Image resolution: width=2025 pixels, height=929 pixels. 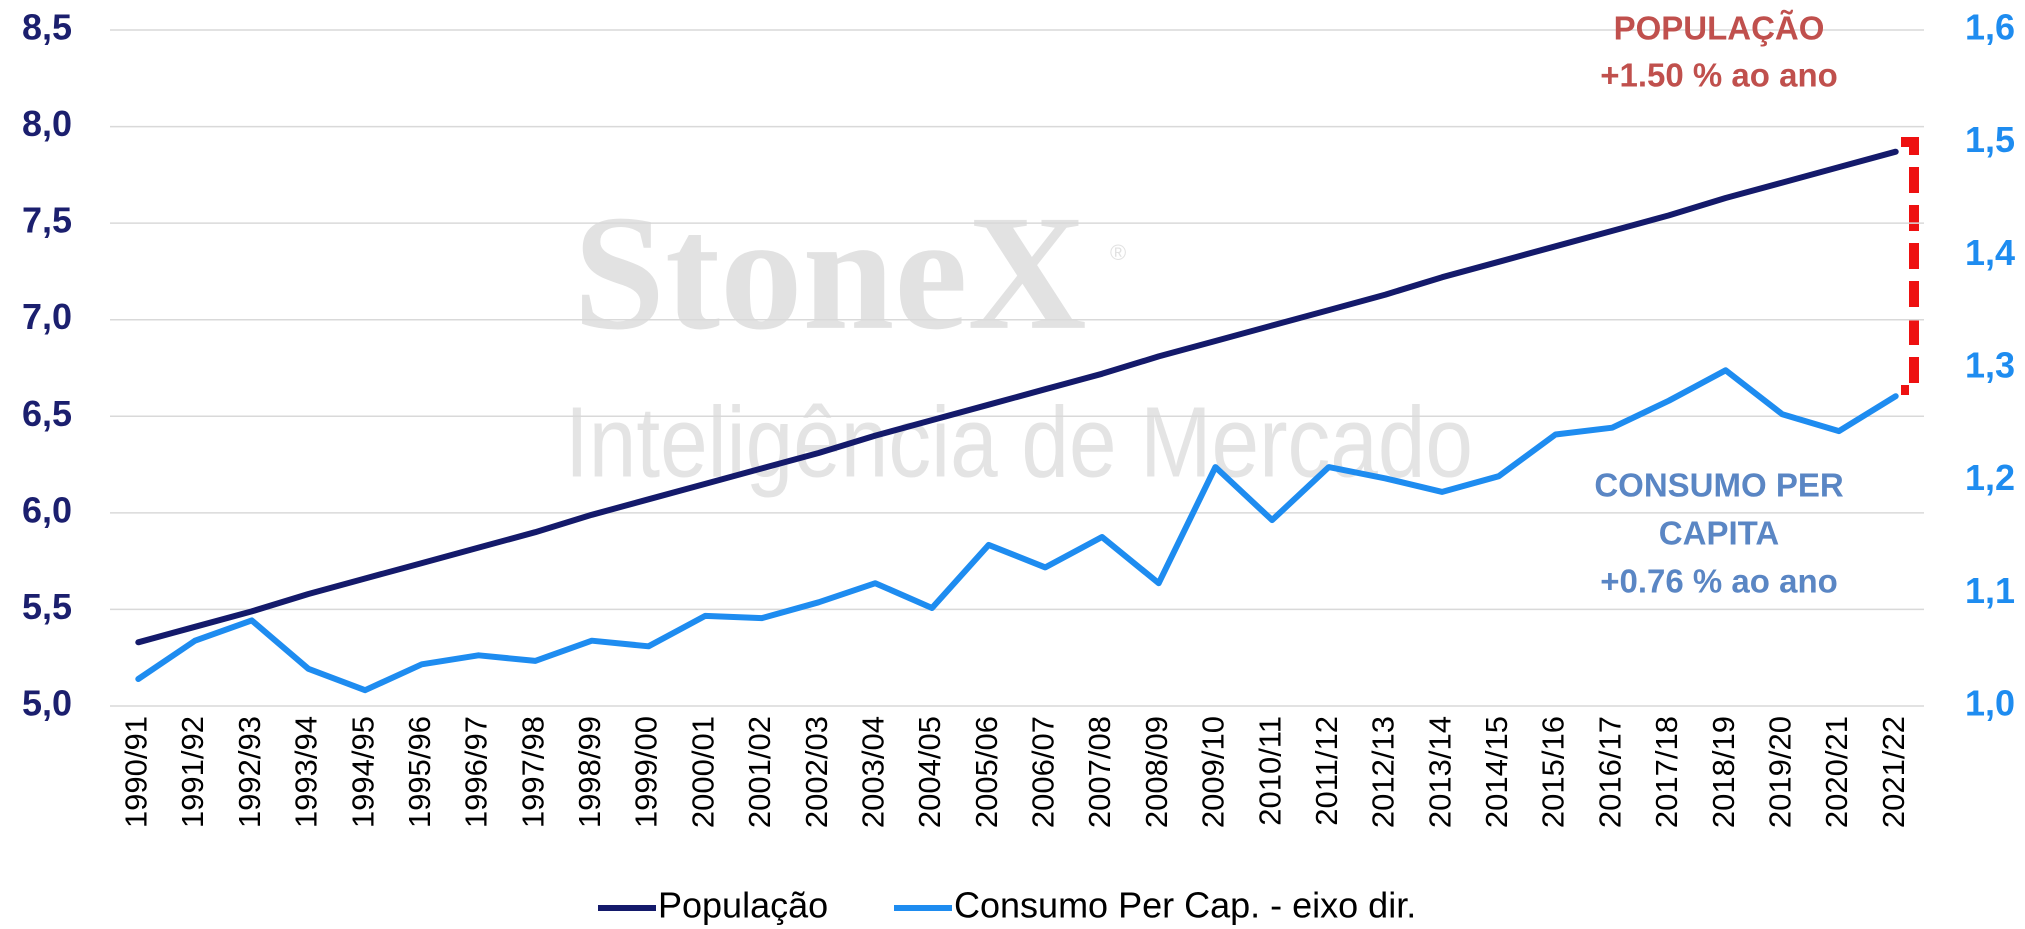 What do you see at coordinates (1269, 771) in the screenshot?
I see `x-tick-label: 2010/11` at bounding box center [1269, 771].